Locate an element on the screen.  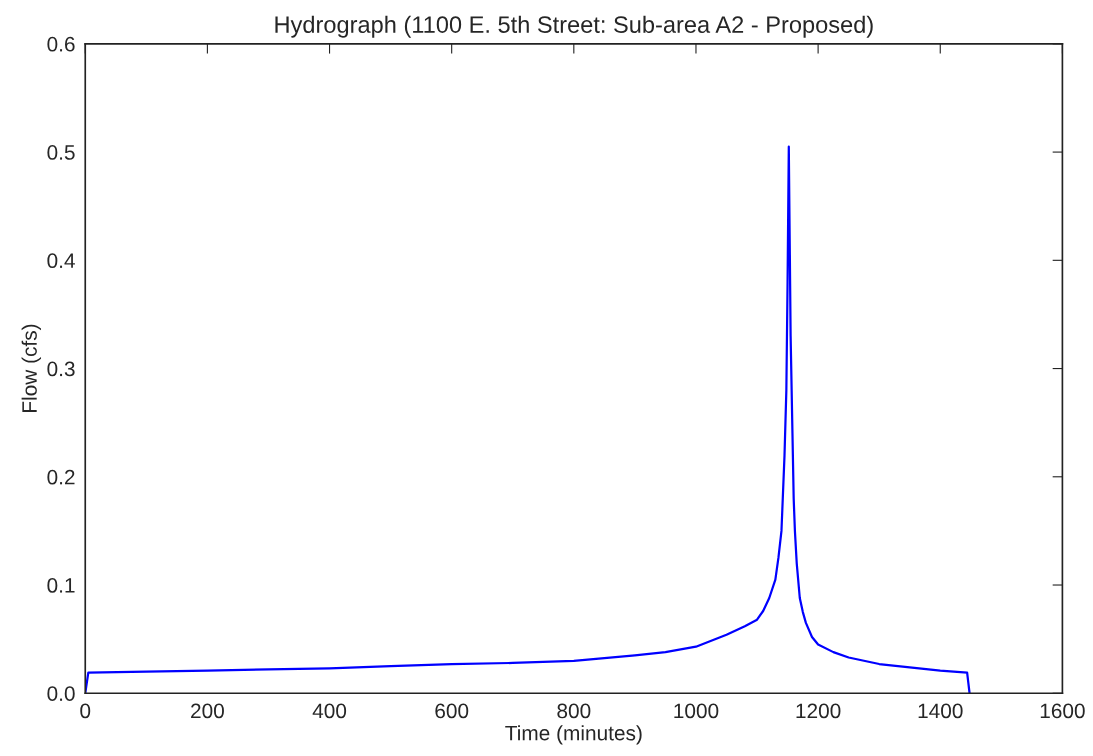
x-tick-label: 1000 is located at coordinates (696, 711).